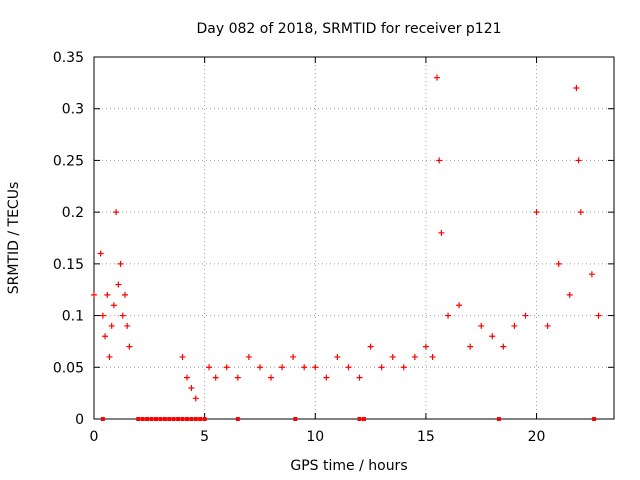 Image resolution: width=640 pixels, height=480 pixels. Describe the element at coordinates (68, 58) in the screenshot. I see `y-tick-label: 0.35` at that location.